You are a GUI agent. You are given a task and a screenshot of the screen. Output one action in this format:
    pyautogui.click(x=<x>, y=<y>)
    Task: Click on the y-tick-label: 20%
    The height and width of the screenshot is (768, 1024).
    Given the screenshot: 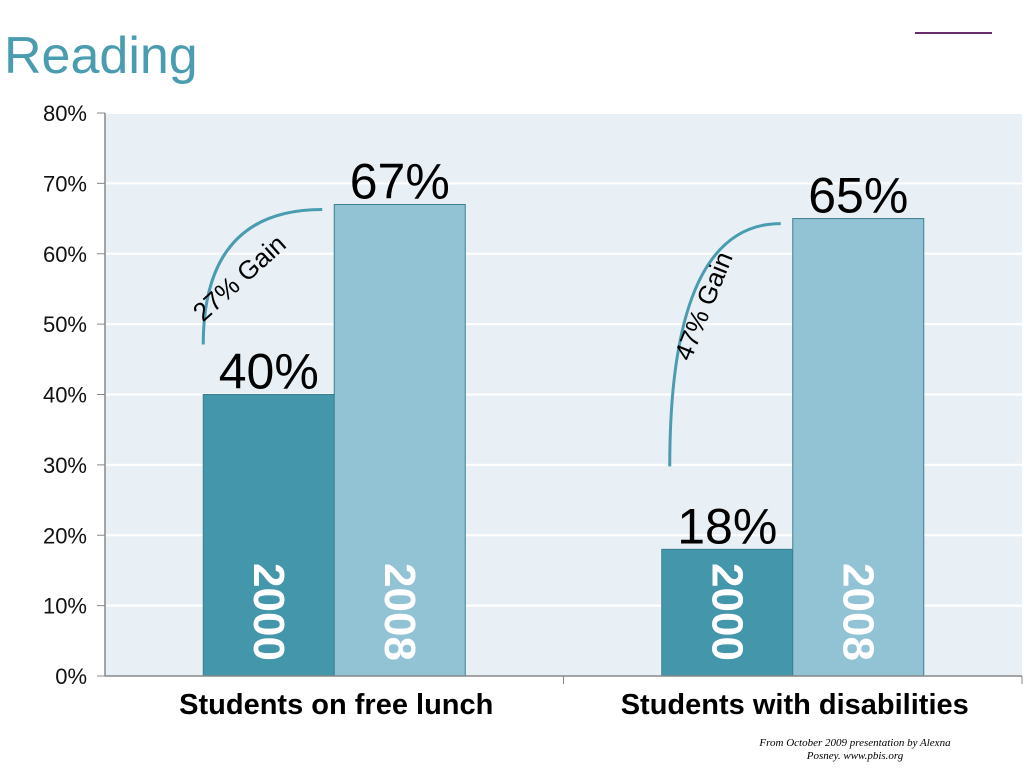 What is the action you would take?
    pyautogui.click(x=65, y=535)
    